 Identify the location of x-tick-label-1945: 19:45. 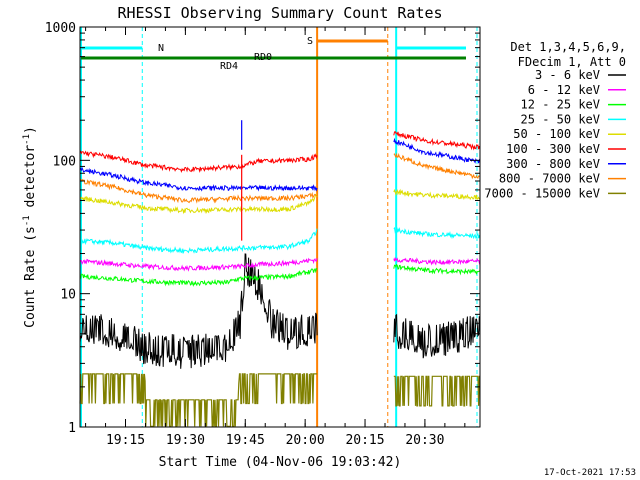
(245, 440).